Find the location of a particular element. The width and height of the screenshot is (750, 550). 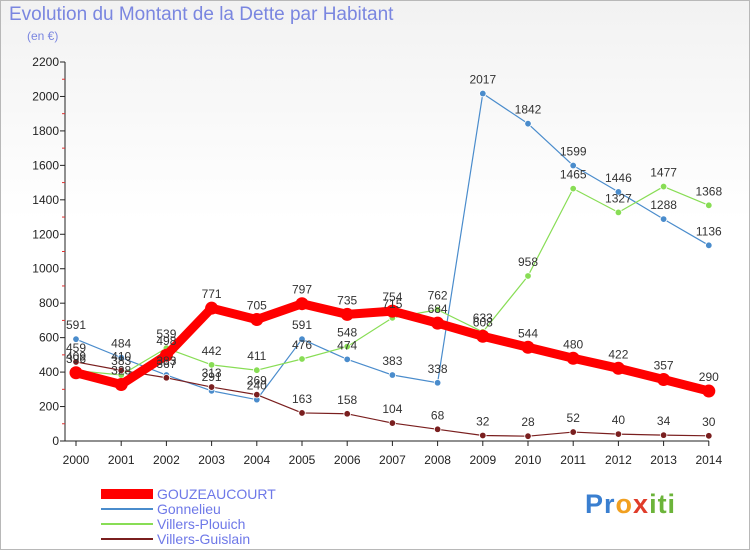

data-label: 338 is located at coordinates (438, 369).